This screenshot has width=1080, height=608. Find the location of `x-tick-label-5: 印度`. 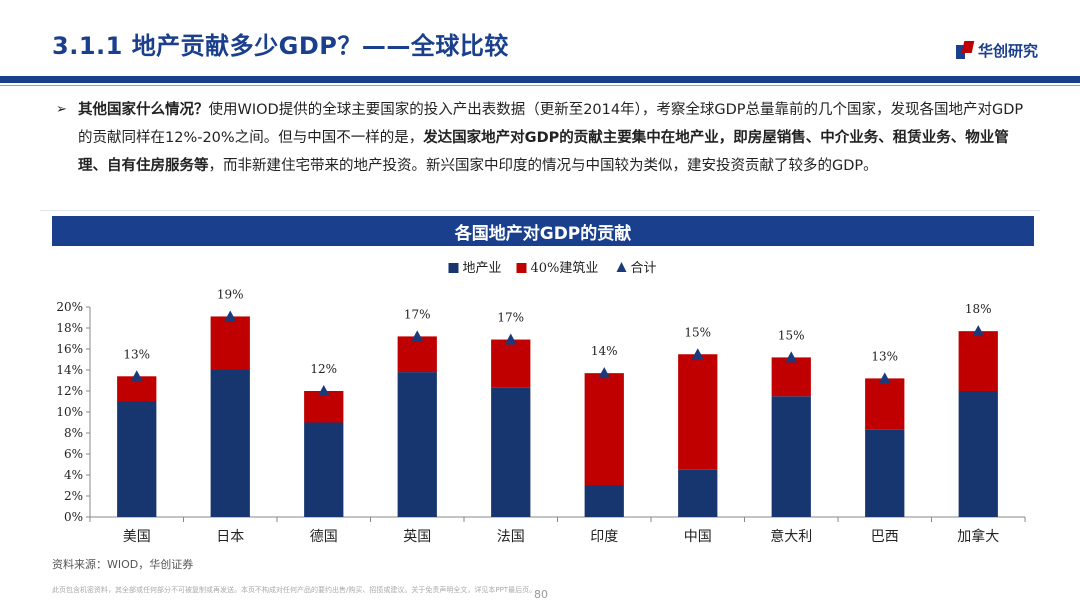

x-tick-label-5: 印度 is located at coordinates (604, 537).